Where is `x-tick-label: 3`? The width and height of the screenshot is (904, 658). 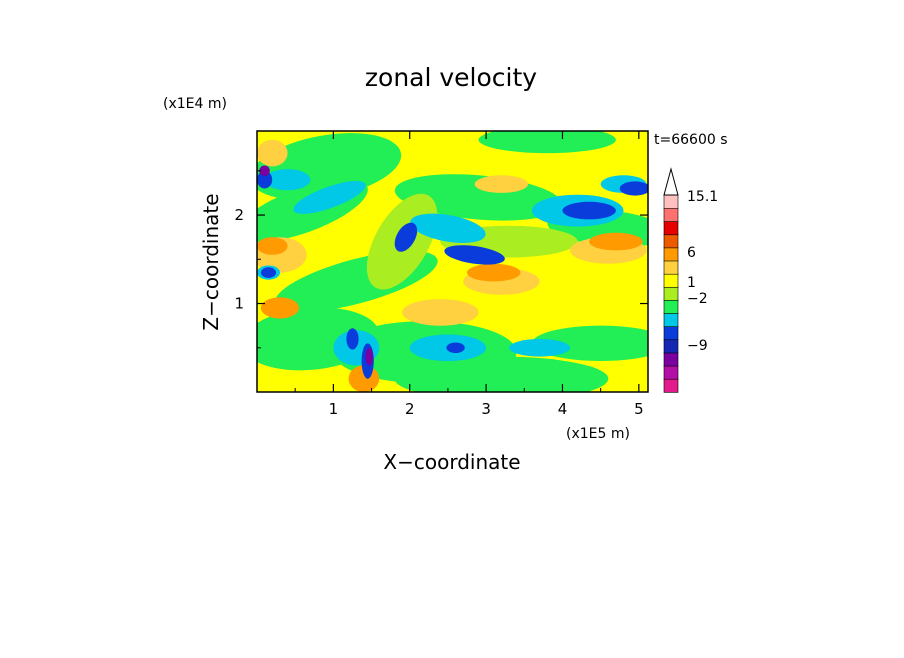 x-tick-label: 3 is located at coordinates (486, 409).